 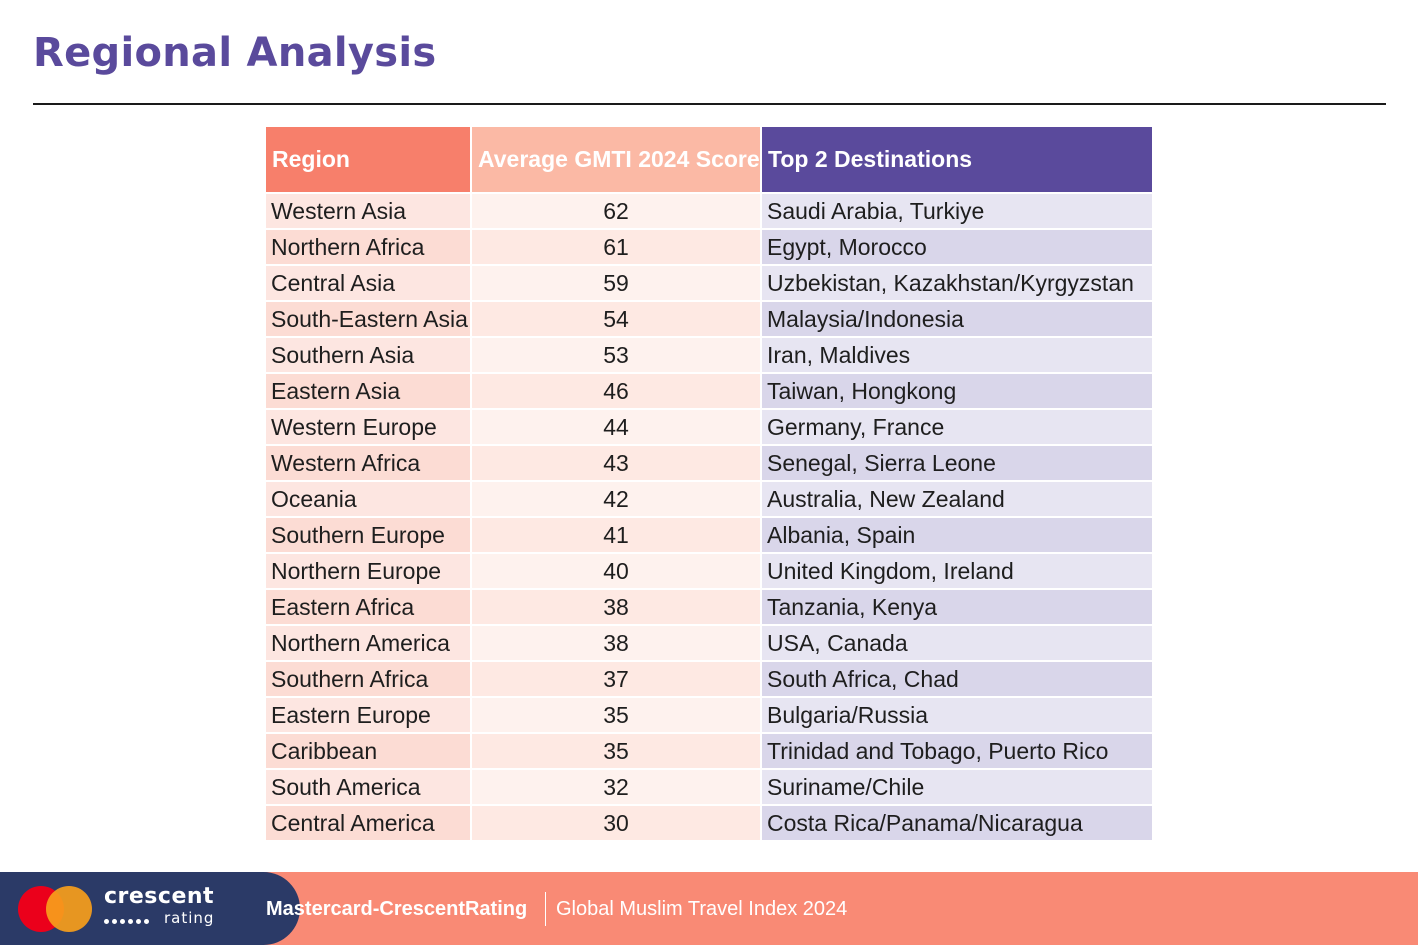 I want to click on score-cell: 37, so click(x=616, y=678).